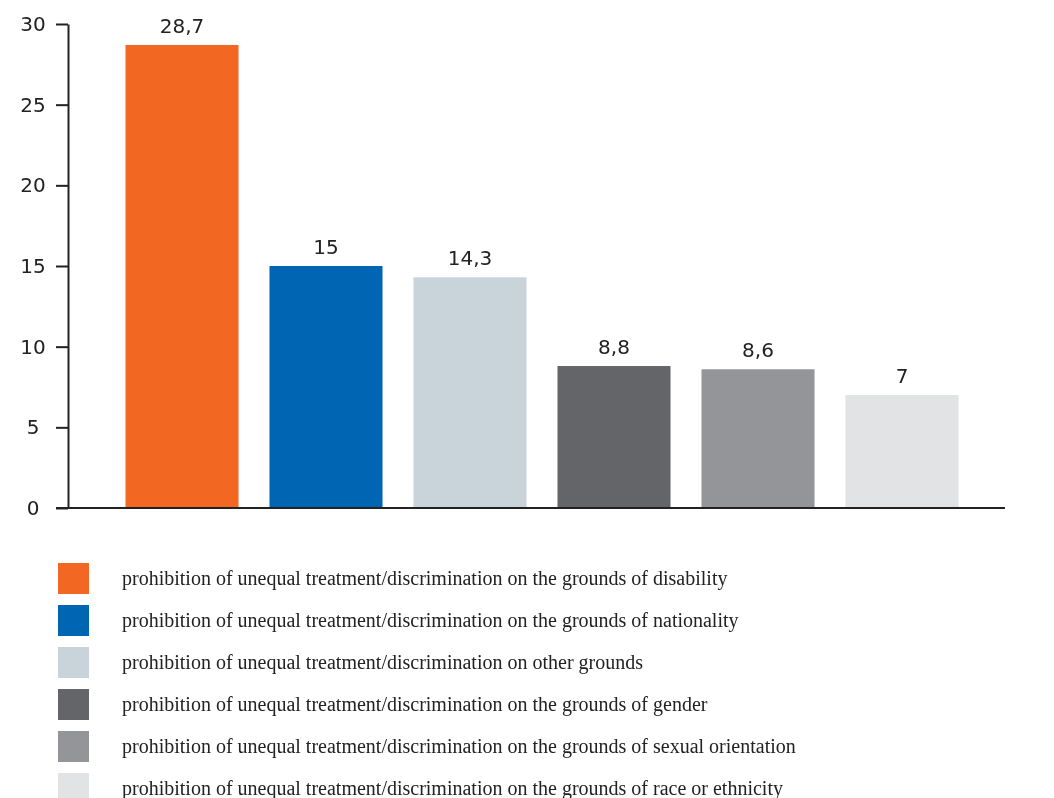 The height and width of the screenshot is (798, 1054). What do you see at coordinates (33, 507) in the screenshot?
I see `y-tick-label: 0` at bounding box center [33, 507].